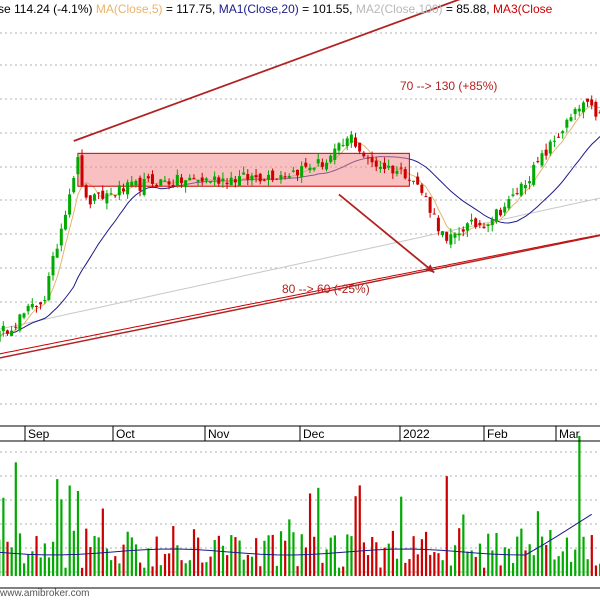  I want to click on x-tick-label: 2022, so click(416, 434).